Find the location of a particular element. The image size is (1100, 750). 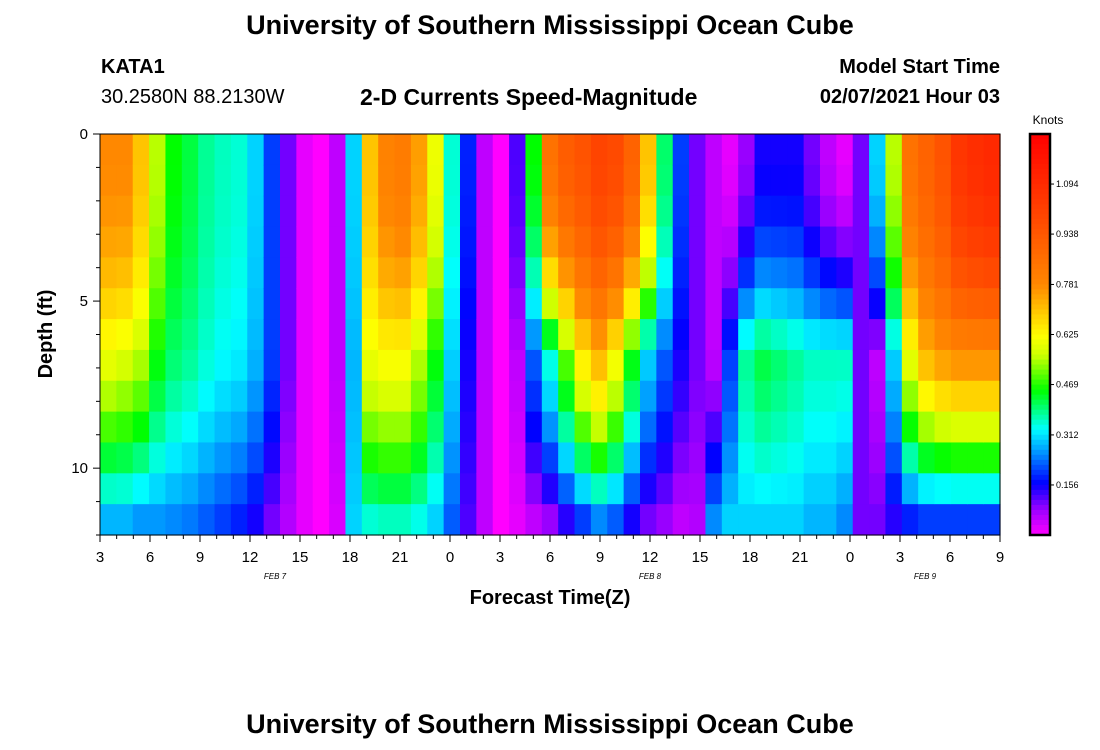

x-tick-label: 6 is located at coordinates (150, 557).